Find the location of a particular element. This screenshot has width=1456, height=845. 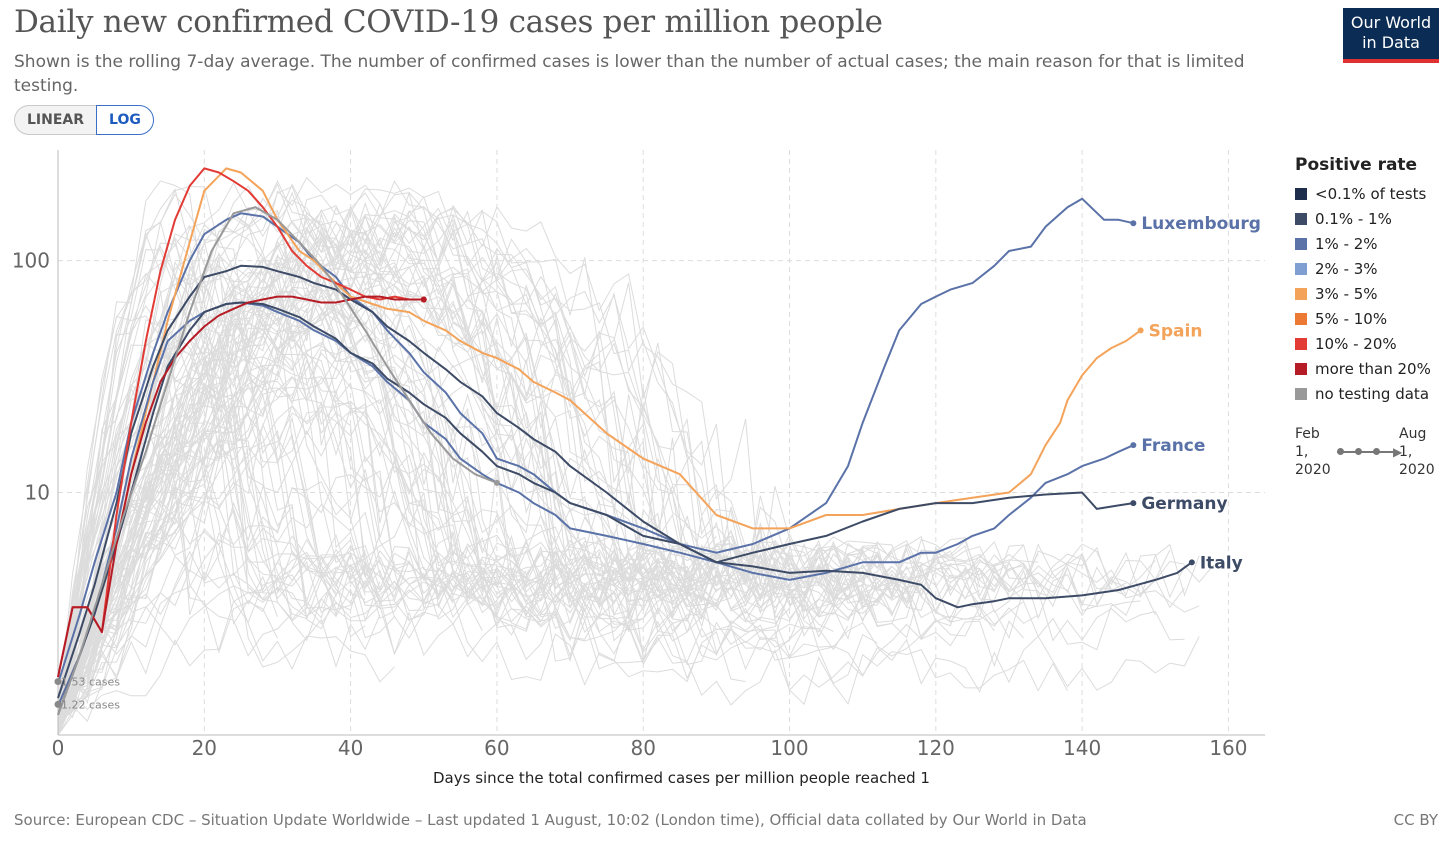

legend-item: no testing data is located at coordinates (1375, 393).